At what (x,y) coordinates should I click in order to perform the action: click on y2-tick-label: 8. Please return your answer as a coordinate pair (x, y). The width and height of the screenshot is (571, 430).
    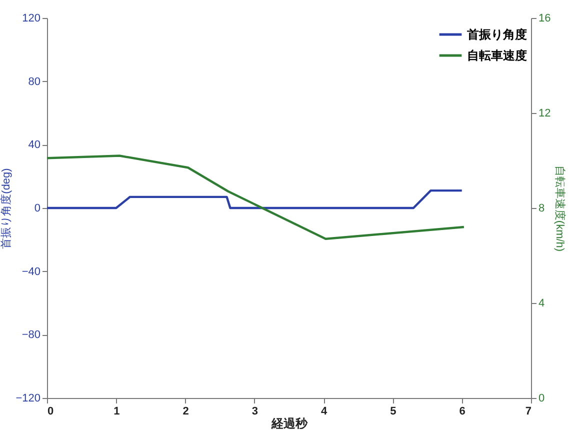
    Looking at the image, I should click on (541, 208).